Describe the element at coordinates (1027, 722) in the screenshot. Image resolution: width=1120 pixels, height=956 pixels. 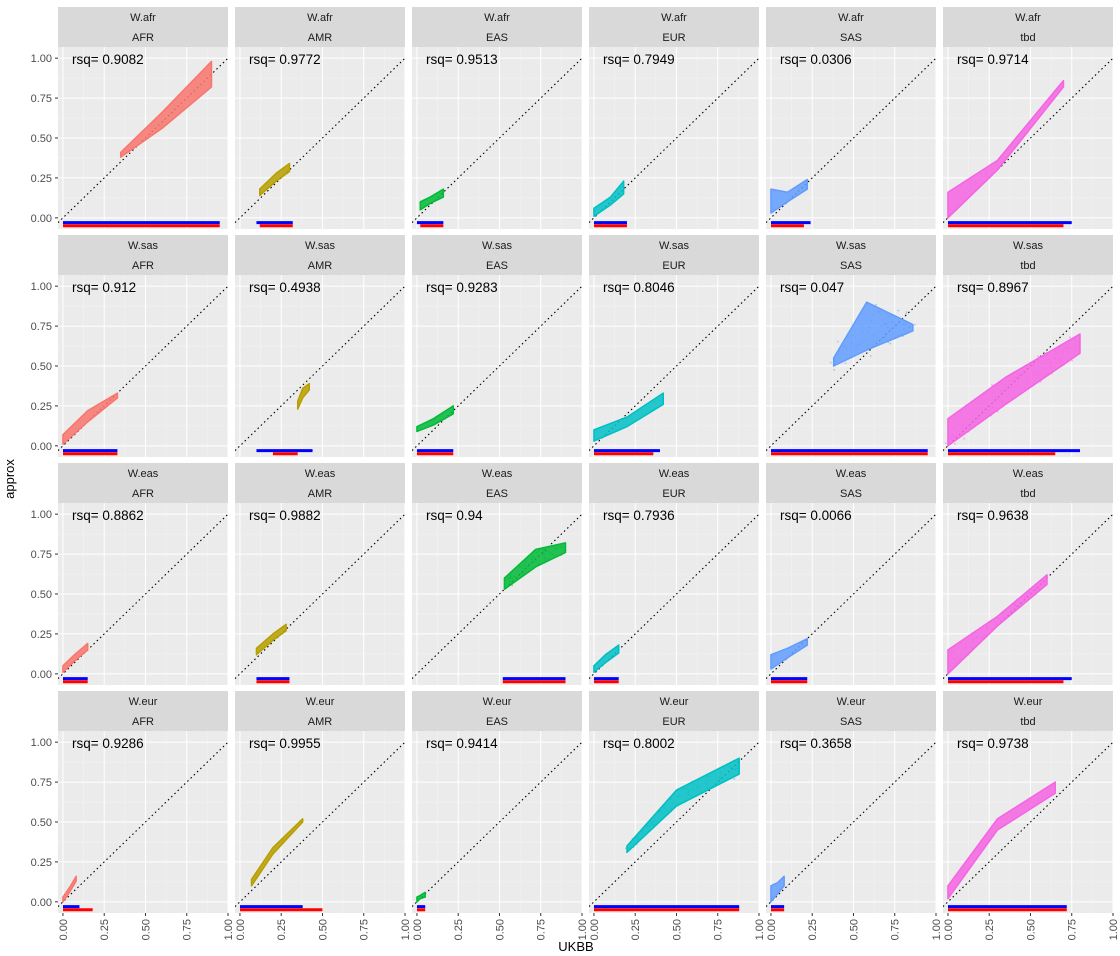
I see `strip-col-label: tbd` at that location.